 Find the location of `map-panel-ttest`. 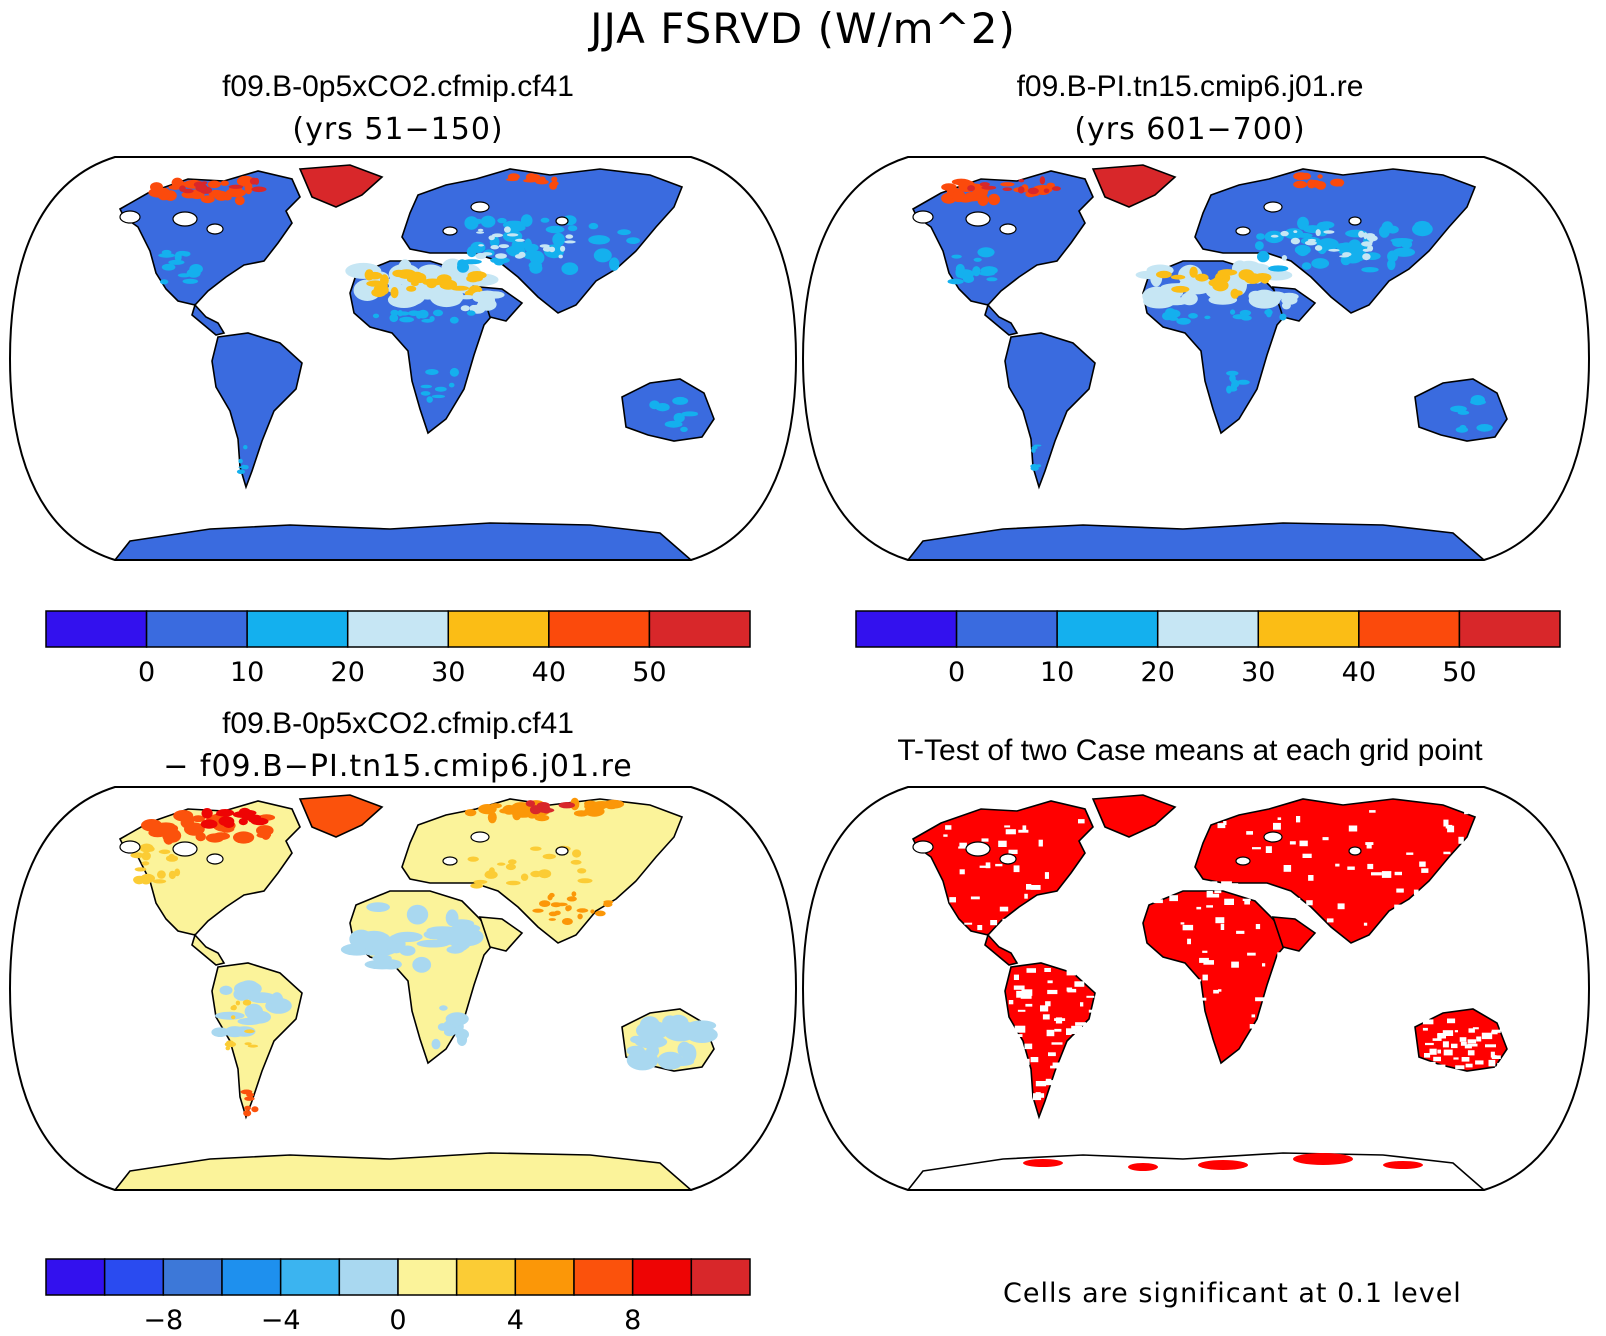

map-panel-ttest is located at coordinates (1196, 988).